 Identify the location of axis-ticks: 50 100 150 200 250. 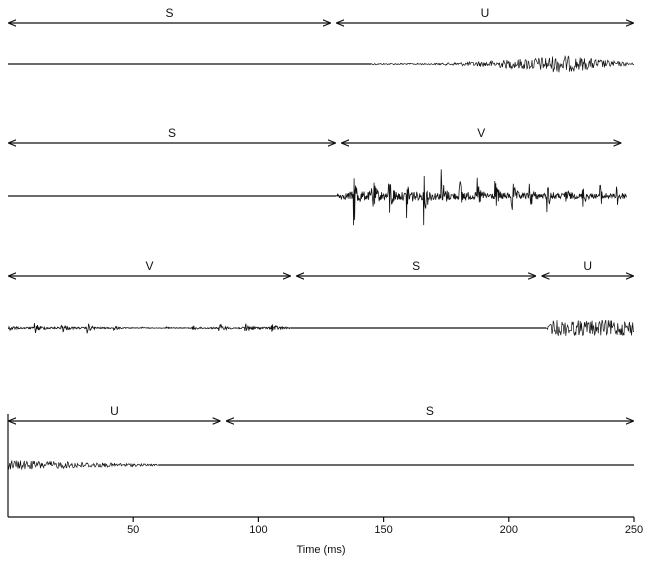
(385, 526).